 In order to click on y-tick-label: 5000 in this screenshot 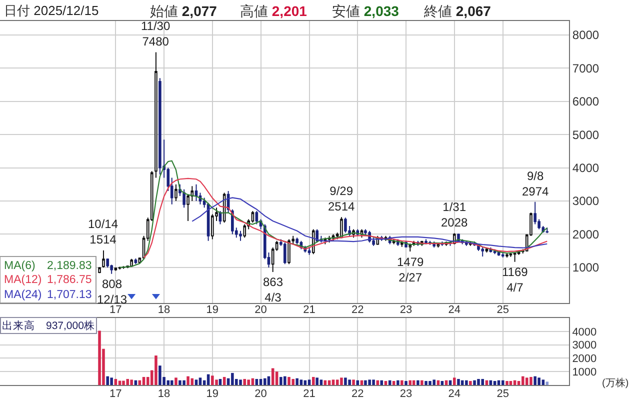, I will do `click(586, 135)`.